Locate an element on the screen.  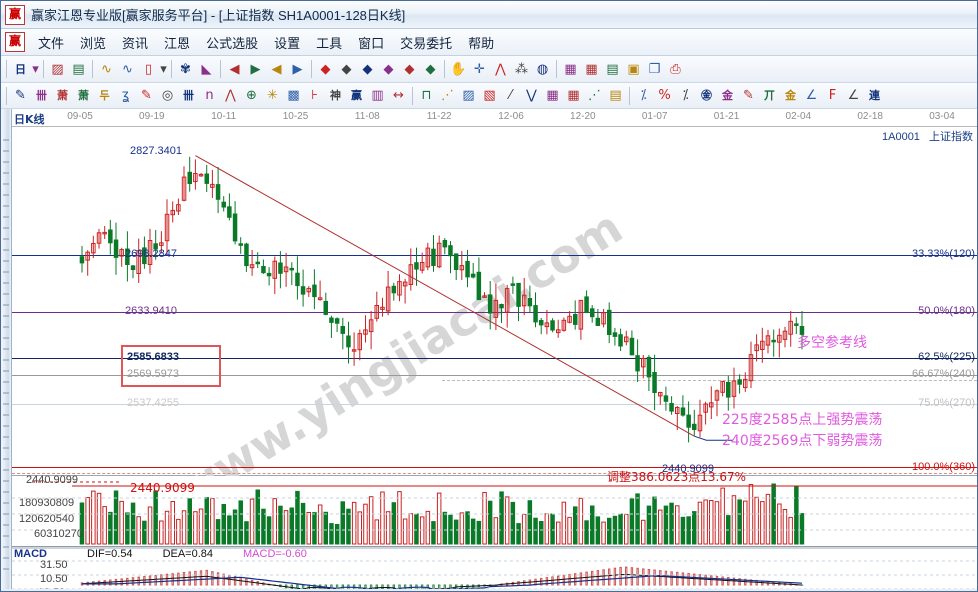
trend-line-icon: ⁄ is located at coordinates (510, 96).